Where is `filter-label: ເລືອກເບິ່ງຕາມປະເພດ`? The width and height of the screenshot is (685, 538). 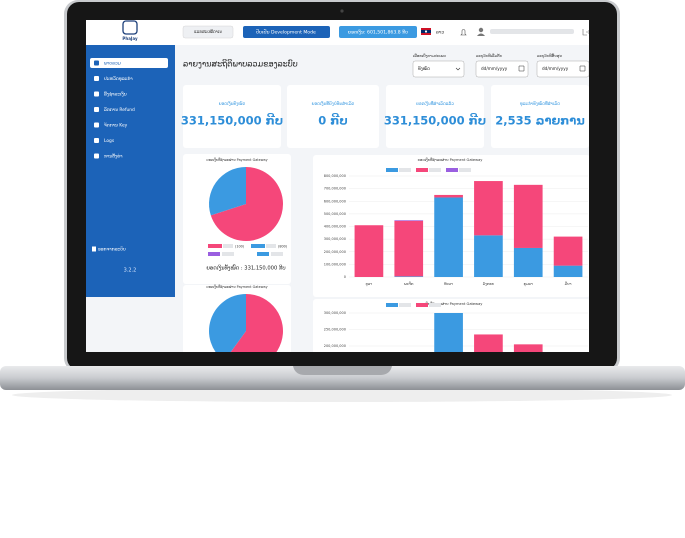
filter-label: ເລືອກເບິ່ງຕາມປະເພດ is located at coordinates (429, 55).